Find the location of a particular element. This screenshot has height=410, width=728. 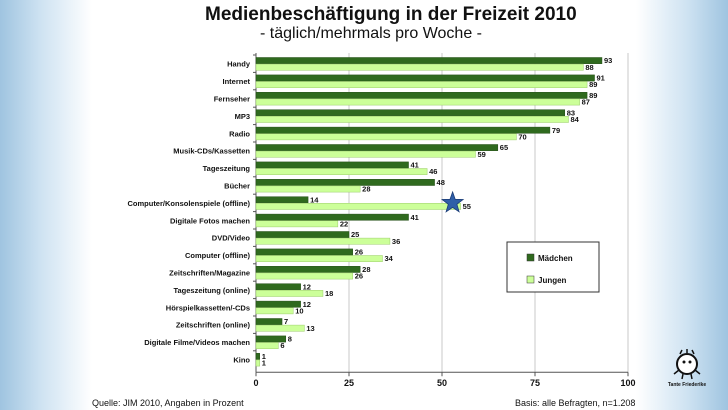

bar-value-label: 46 is located at coordinates (433, 171).